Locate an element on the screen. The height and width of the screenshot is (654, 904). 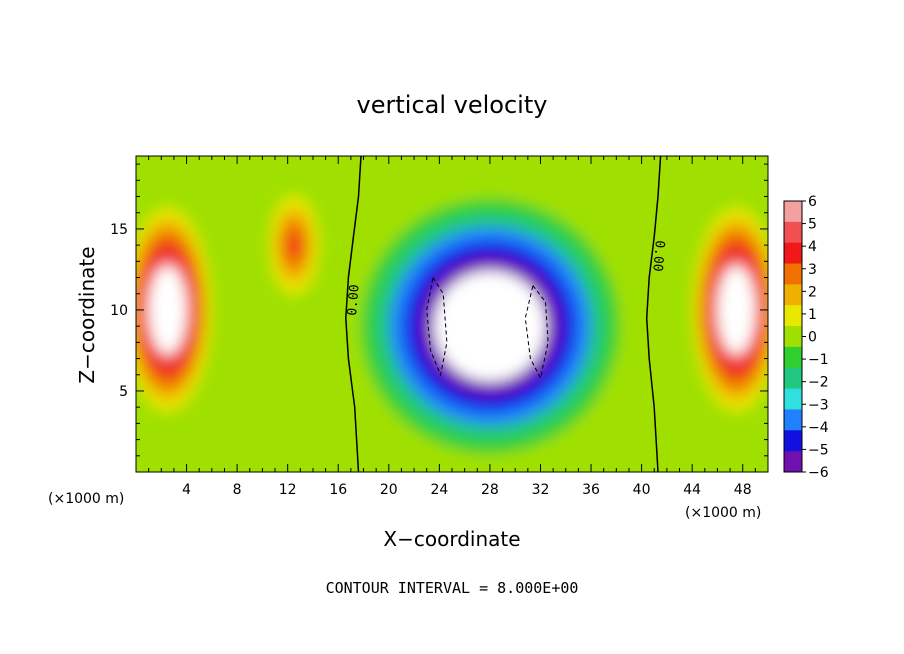
colorbar-label-4: 2 is located at coordinates (812, 292).